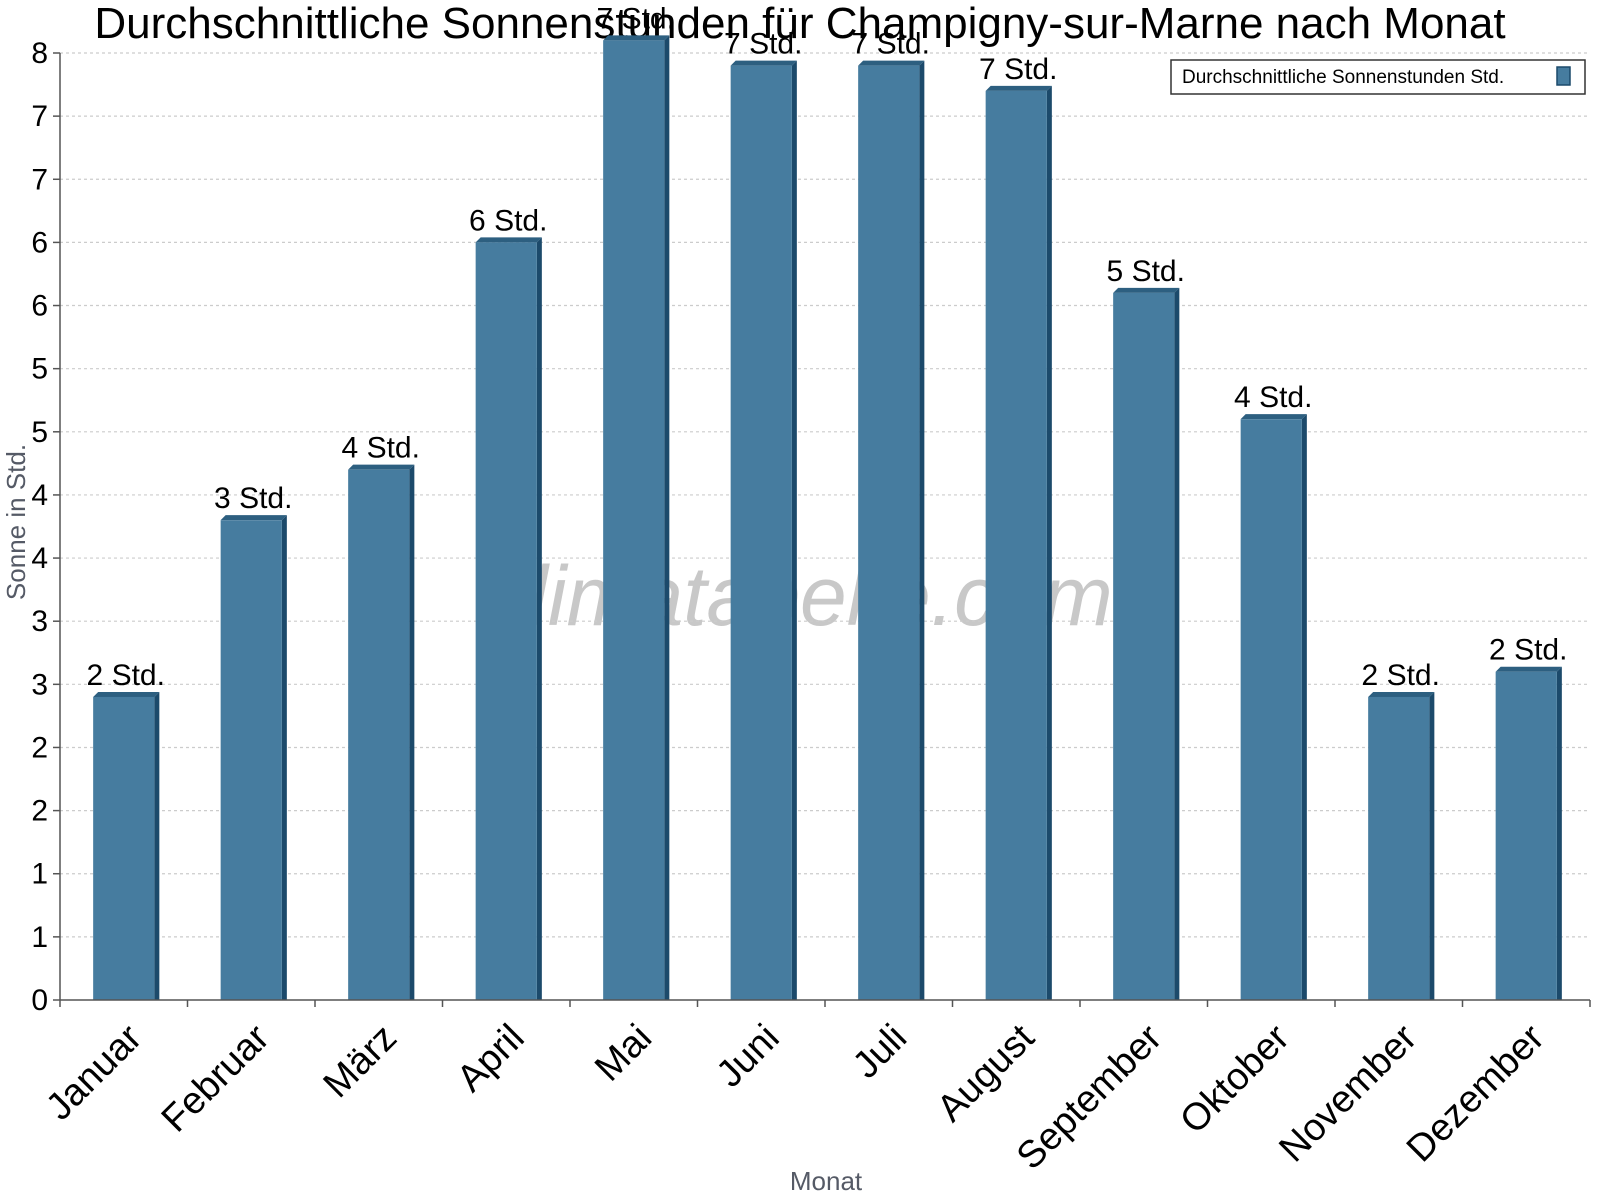  I want to click on bar-September, so click(1146, 643).